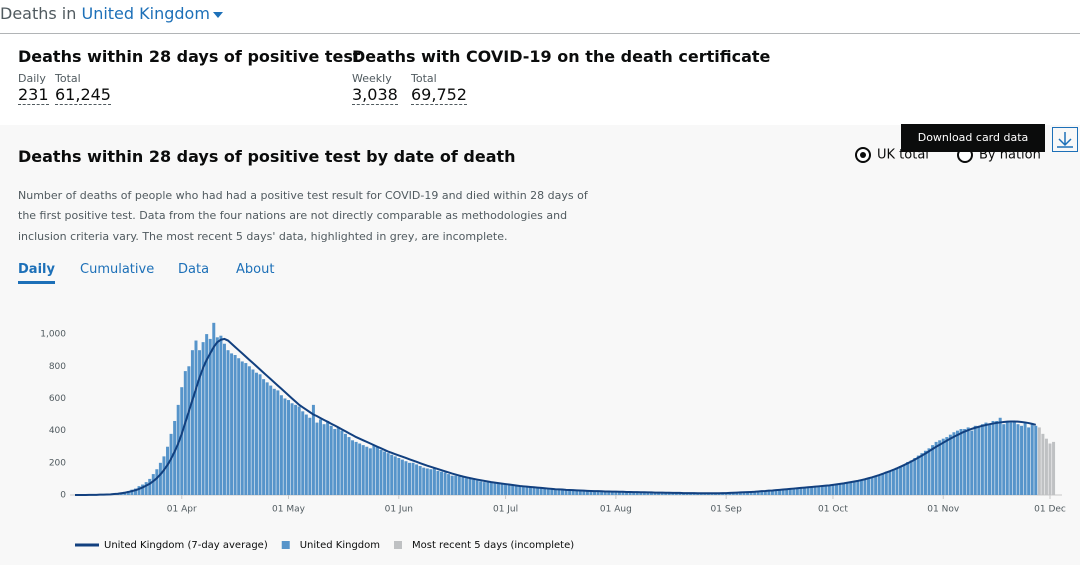 This screenshot has height=565, width=1080. What do you see at coordinates (57, 399) in the screenshot?
I see `y-tick-label: 600` at bounding box center [57, 399].